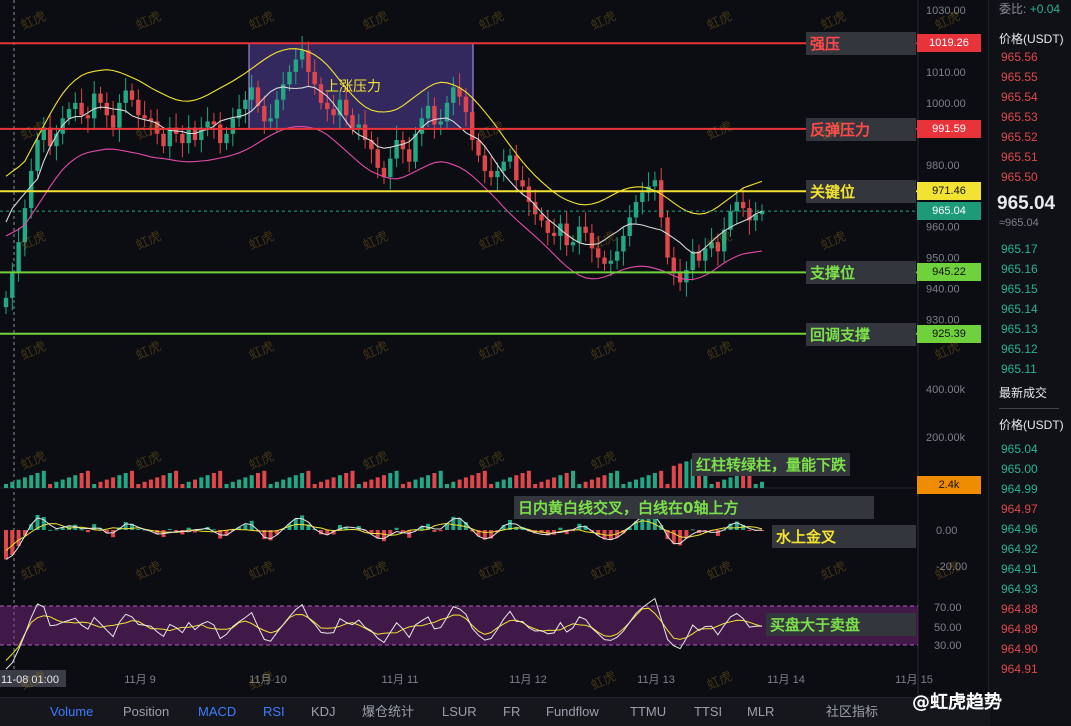  I want to click on macd-dif-line, so click(384, 536).